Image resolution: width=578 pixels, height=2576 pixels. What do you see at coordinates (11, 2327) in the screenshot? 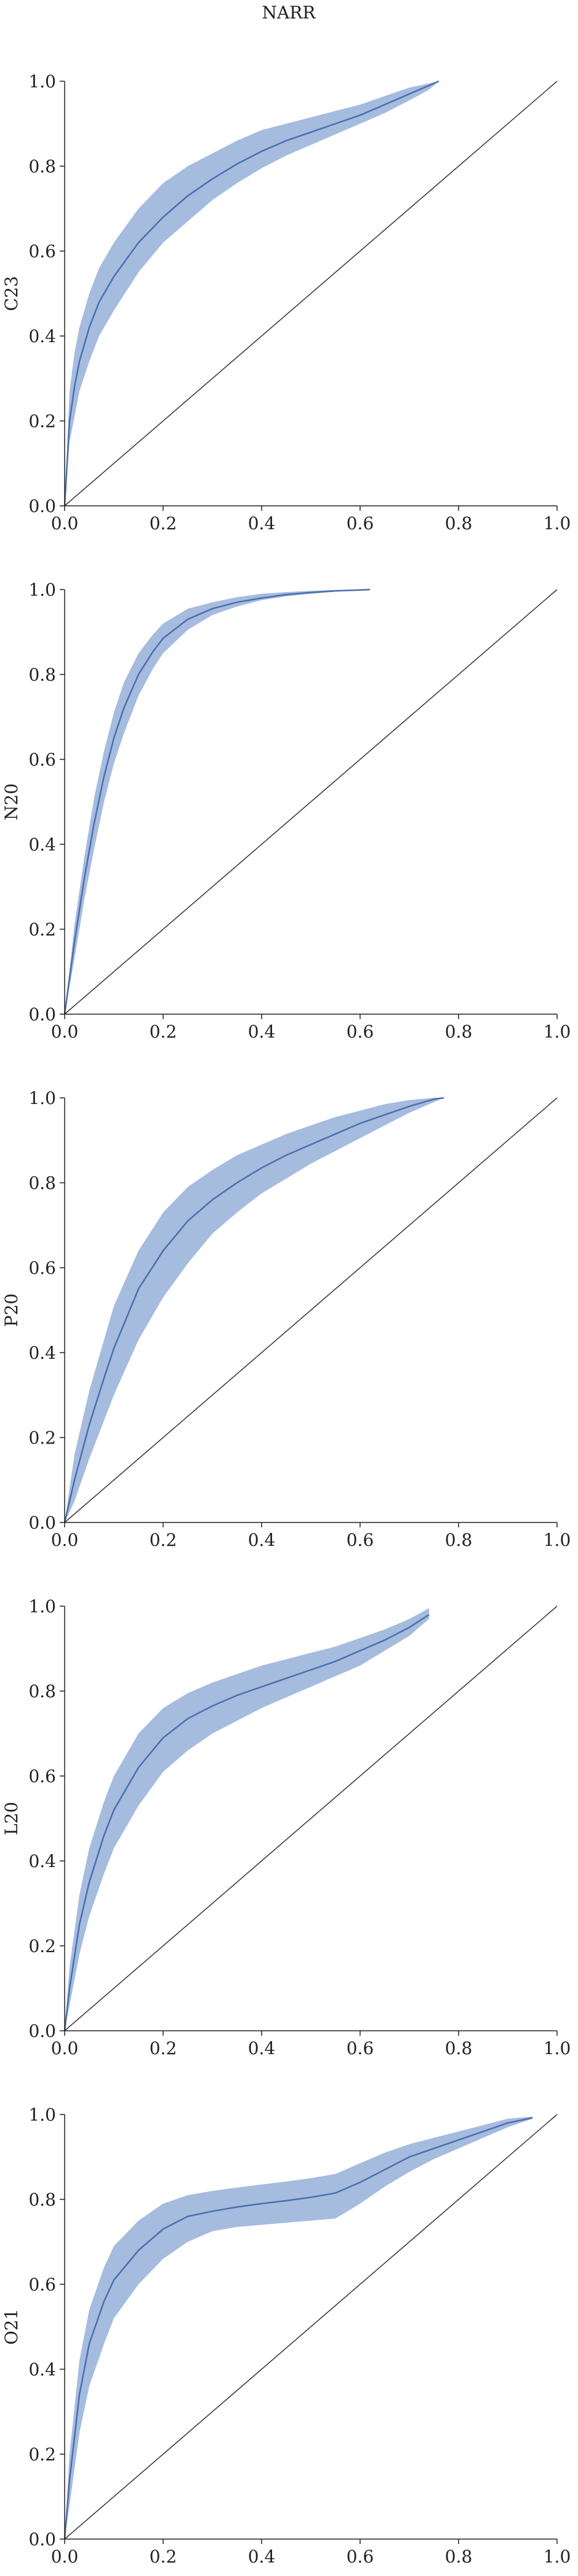
I see `y-axis-label: O21` at bounding box center [11, 2327].